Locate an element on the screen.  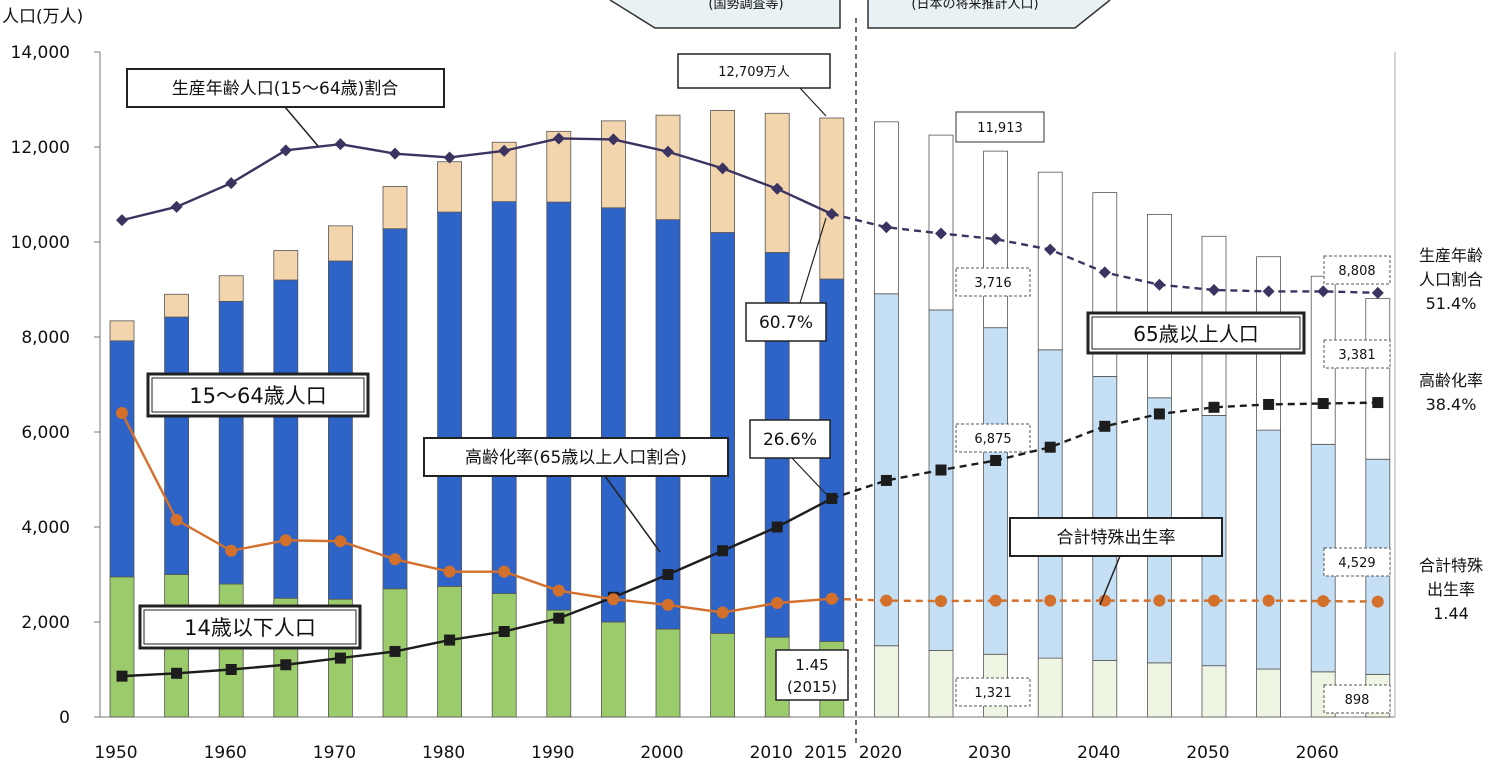
bar-elderly-1980 is located at coordinates (450, 187).